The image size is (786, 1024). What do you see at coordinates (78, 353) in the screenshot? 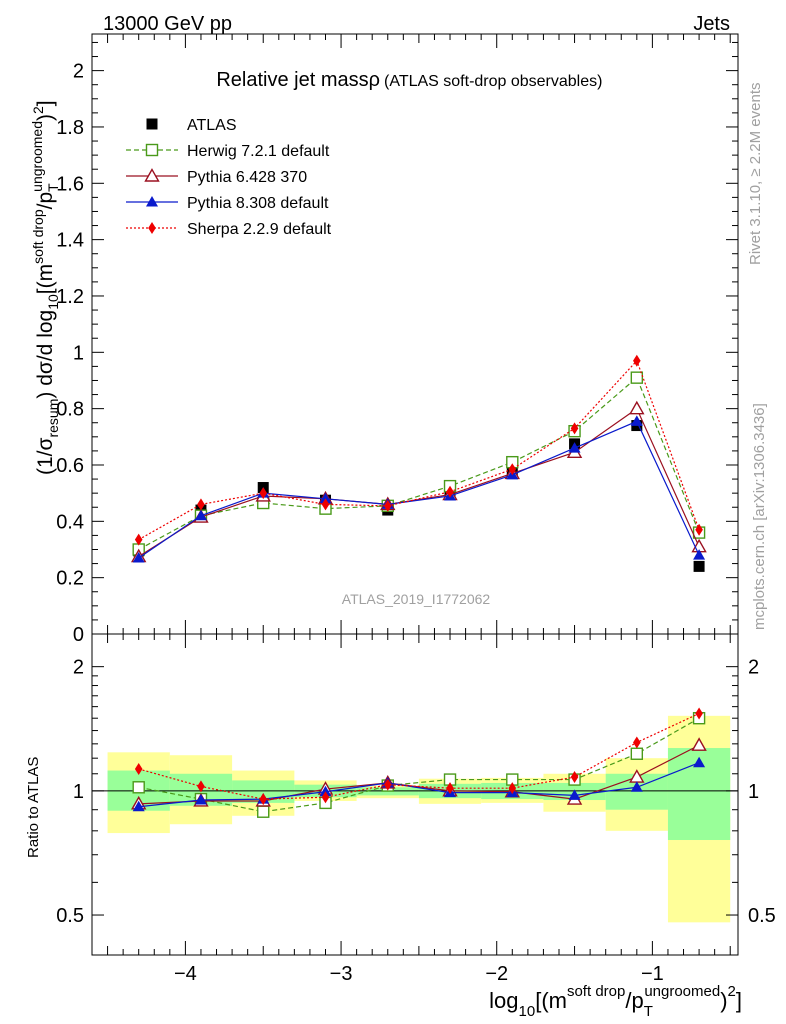
I see `y-tick-label: 1` at bounding box center [78, 353].